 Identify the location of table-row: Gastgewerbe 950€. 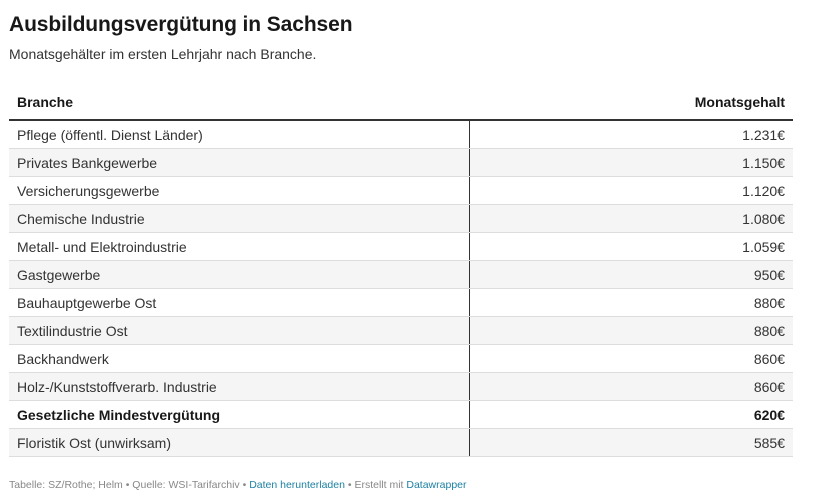
(401, 274).